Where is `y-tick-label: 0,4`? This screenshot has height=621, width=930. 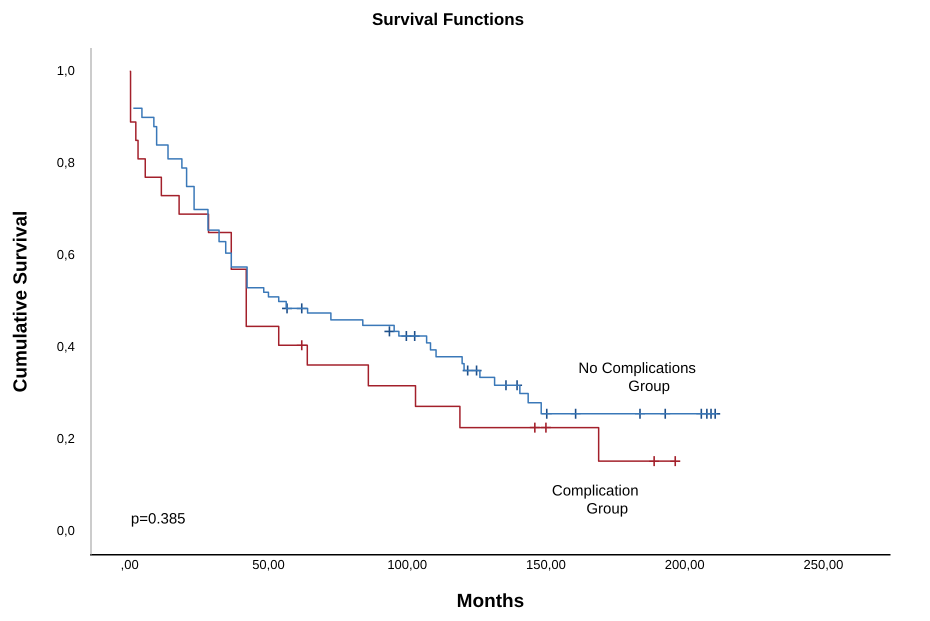
y-tick-label: 0,4 is located at coordinates (65, 346).